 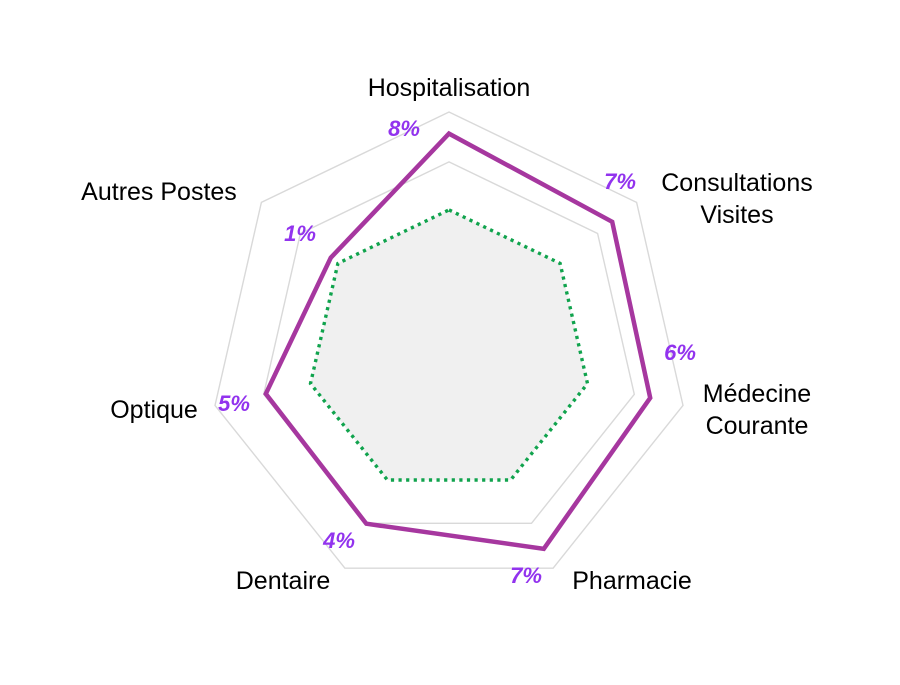 I want to click on axis-label-consultations-visites: Consultations Visites, so click(x=736, y=199).